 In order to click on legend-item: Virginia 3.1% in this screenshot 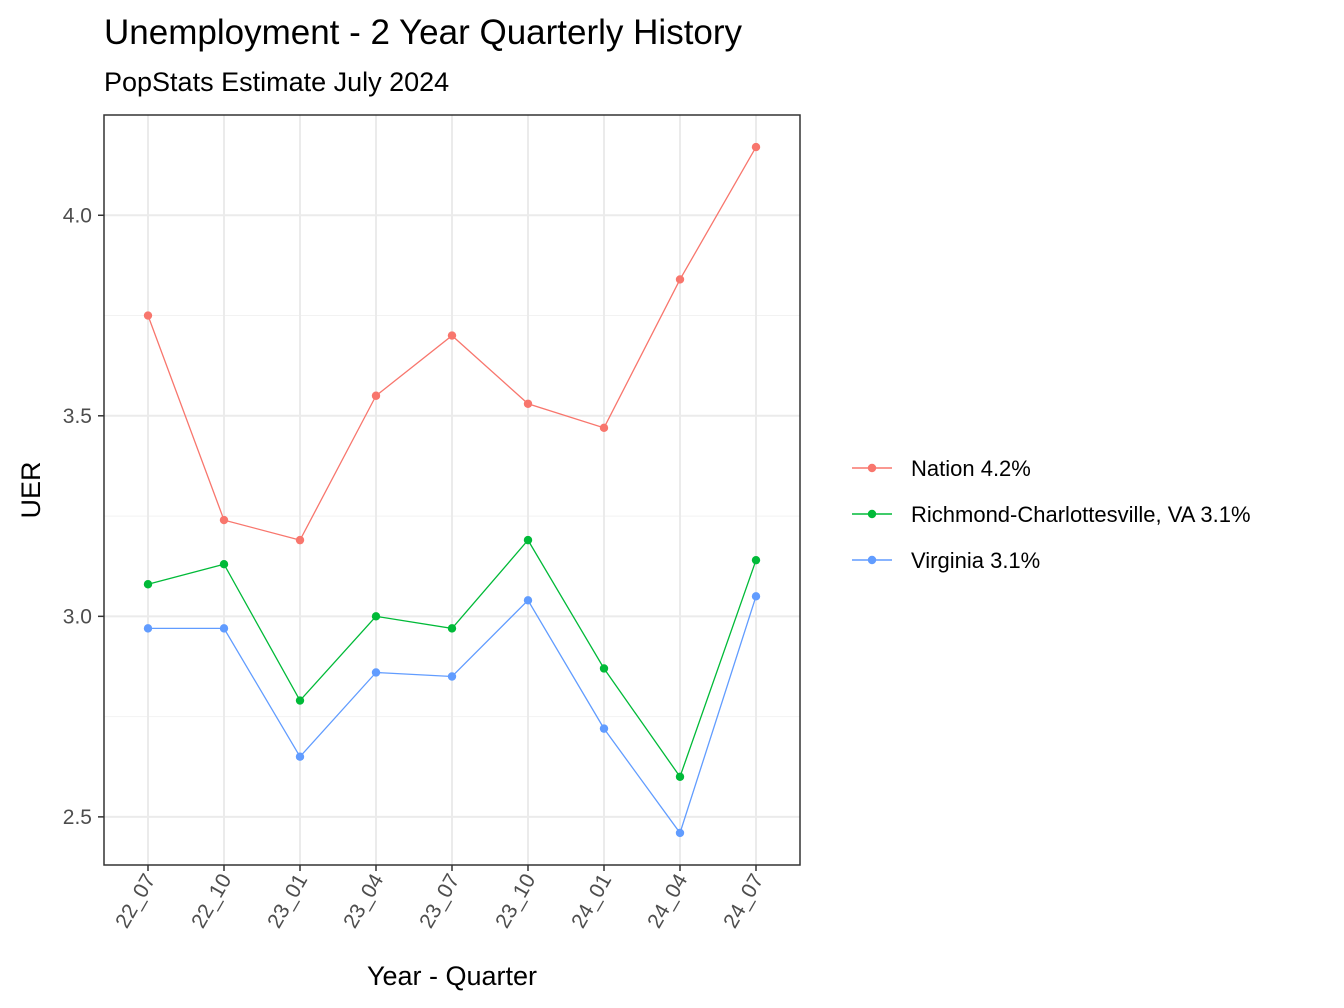, I will do `click(946, 560)`.